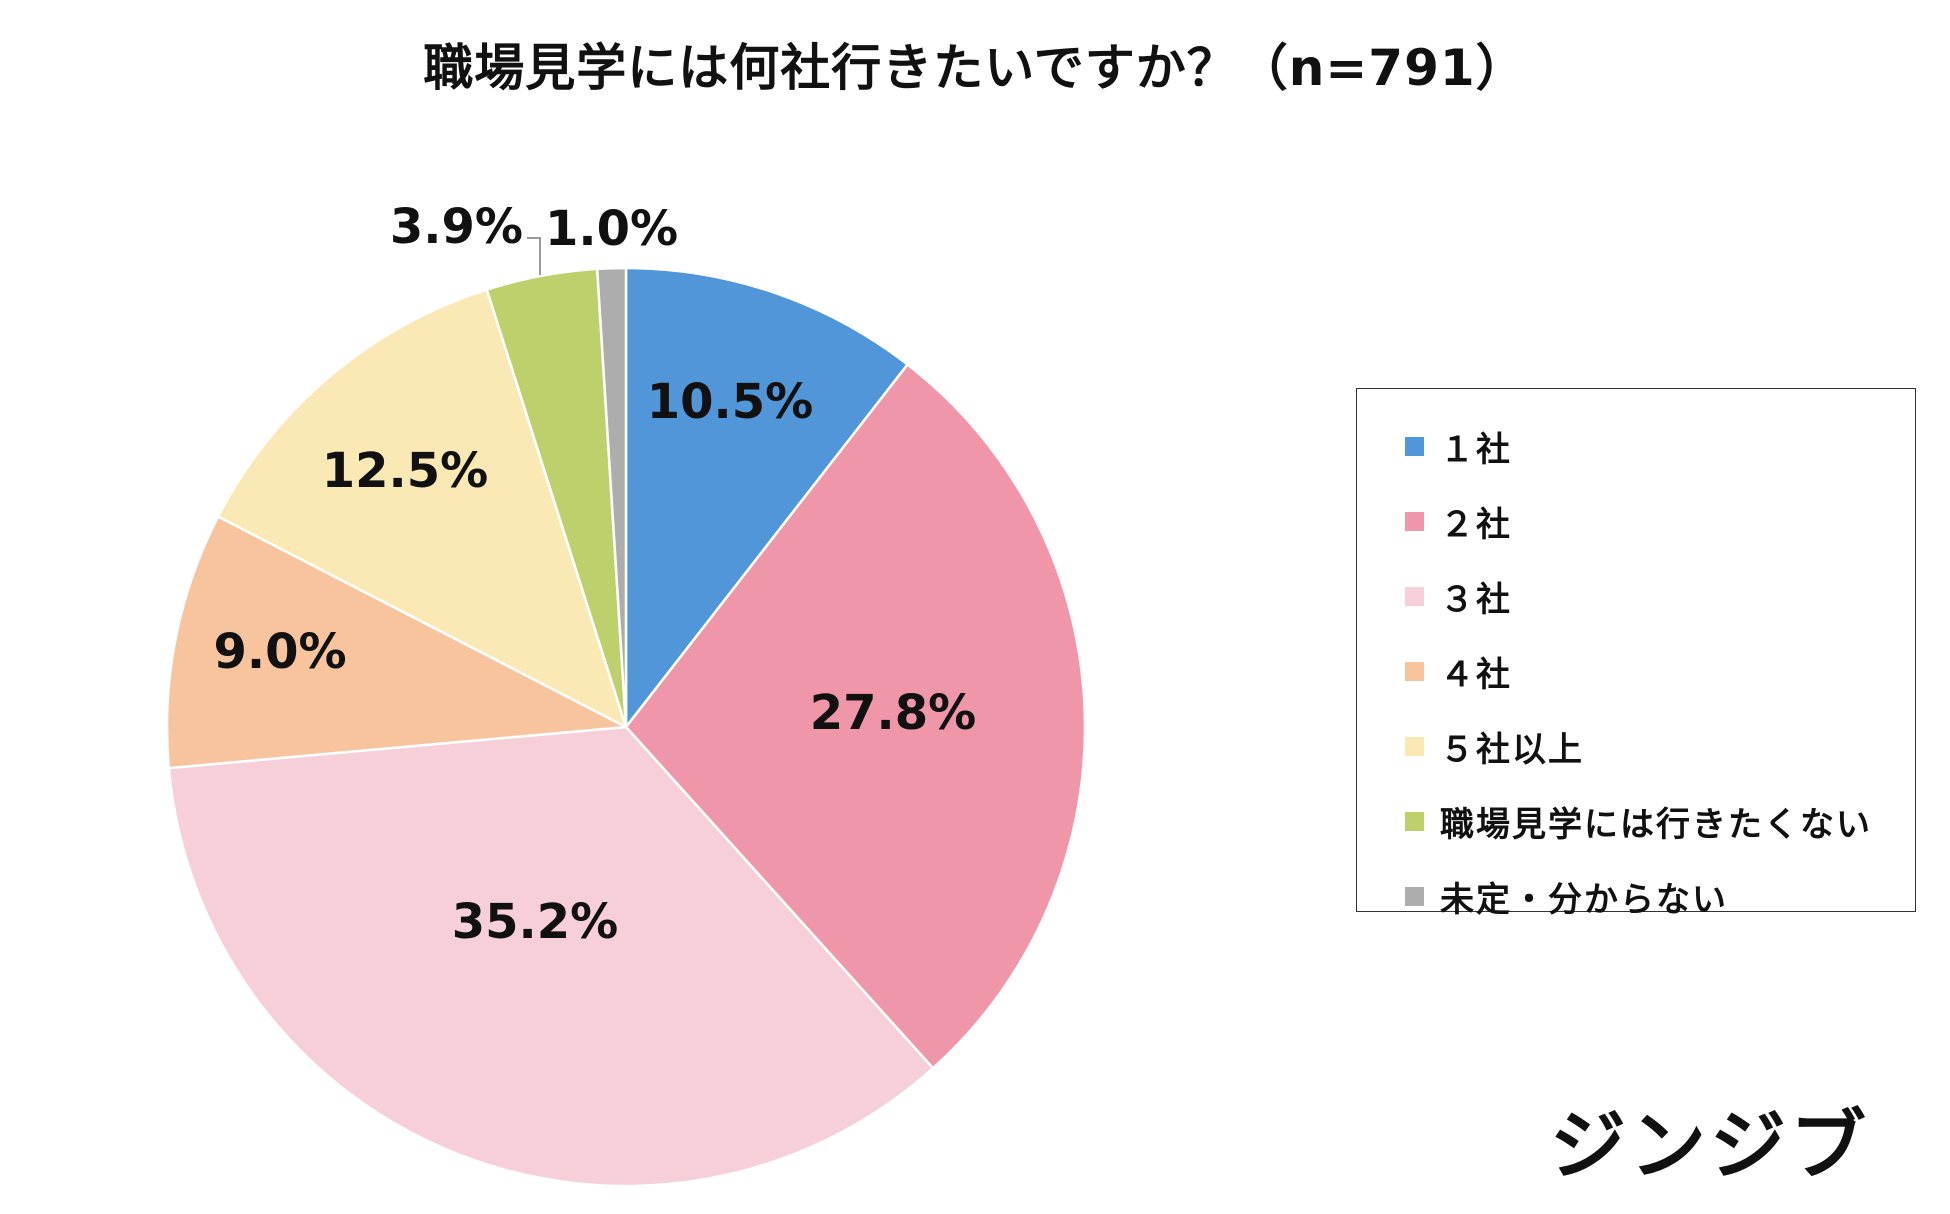 This screenshot has height=1214, width=1950. Describe the element at coordinates (730, 402) in the screenshot. I see `data-label: 10.5%` at that location.